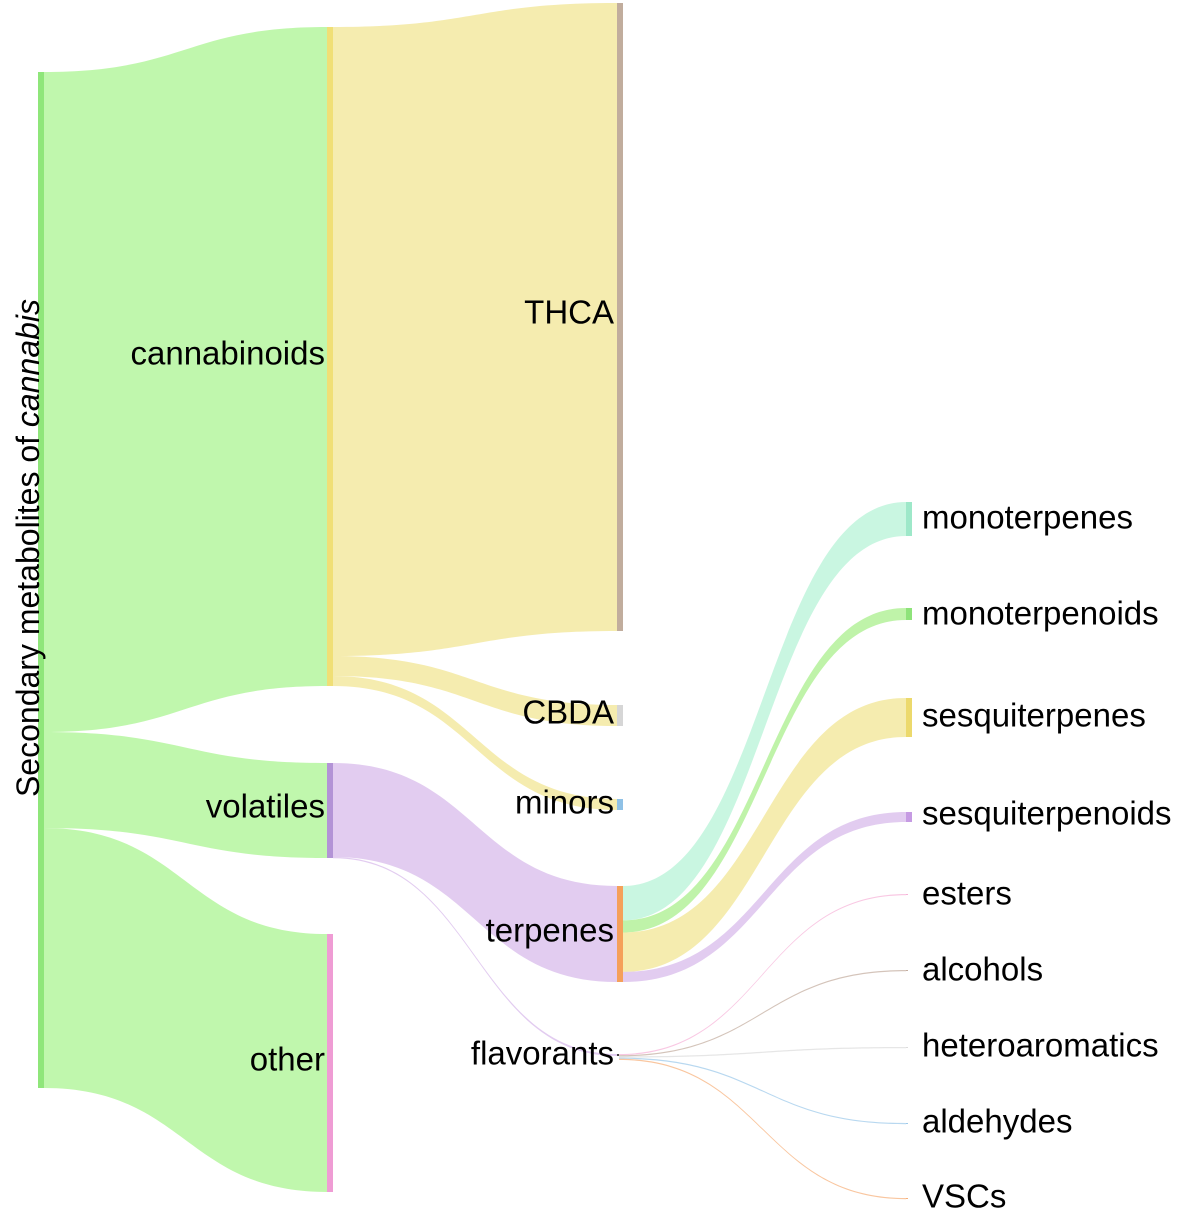 Image resolution: width=1201 pixels, height=1211 pixels. Describe the element at coordinates (564, 802) in the screenshot. I see `node-label-minors: minors` at that location.